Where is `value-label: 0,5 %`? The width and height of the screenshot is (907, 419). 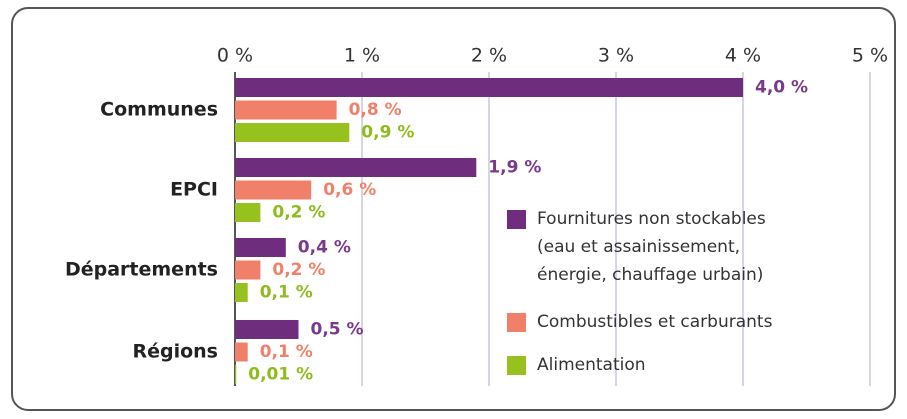 value-label: 0,5 % is located at coordinates (337, 330).